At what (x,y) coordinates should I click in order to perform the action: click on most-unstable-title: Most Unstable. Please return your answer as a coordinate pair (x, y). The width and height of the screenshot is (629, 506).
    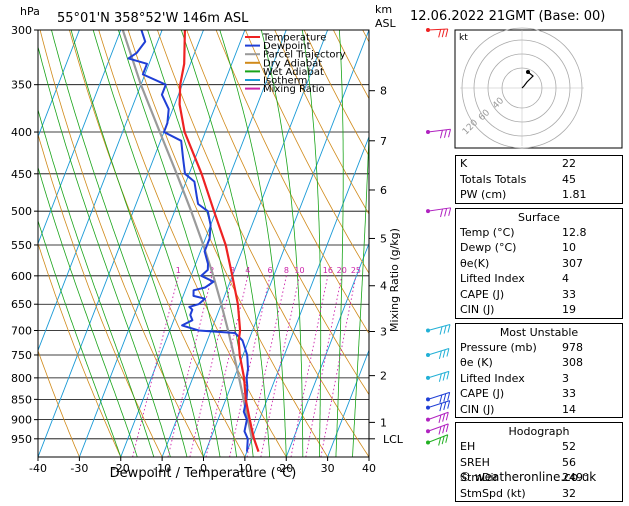
    Looking at the image, I should click on (539, 332).